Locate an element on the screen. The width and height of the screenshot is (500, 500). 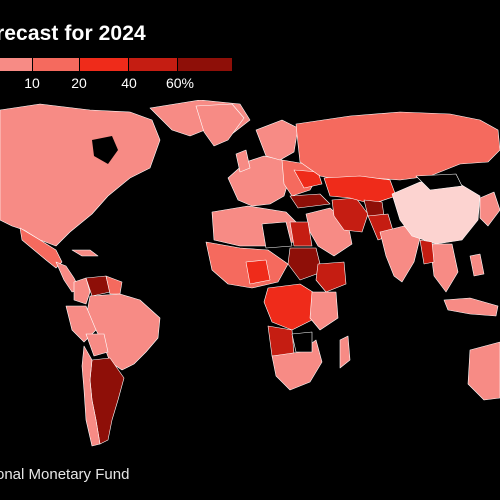
region-japan-korea is located at coordinates (489, 209).